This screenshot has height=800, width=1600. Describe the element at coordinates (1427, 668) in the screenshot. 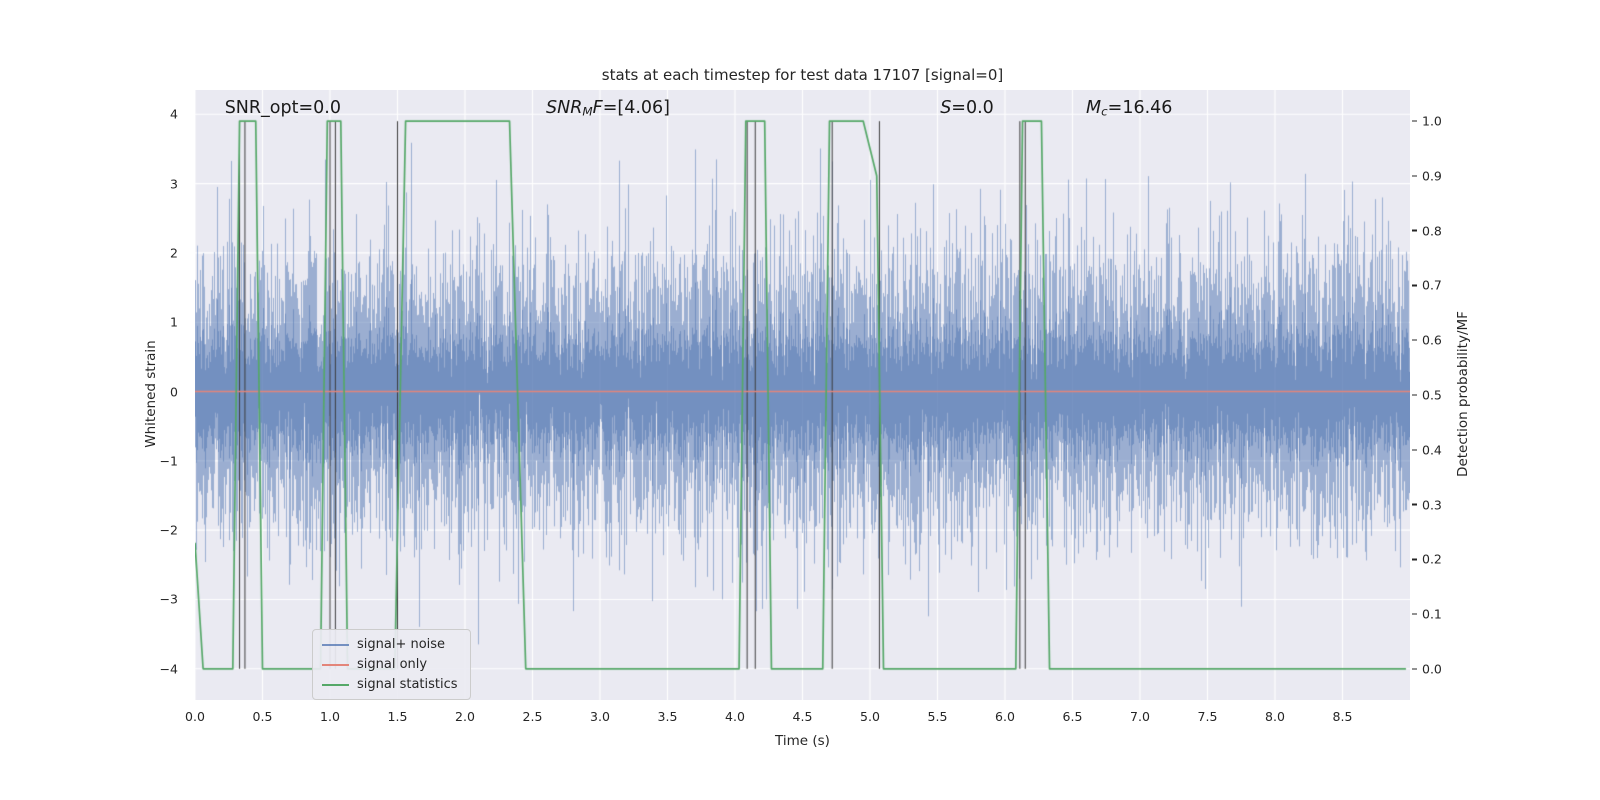

I see `y-tick-label-right: 0.0` at that location.